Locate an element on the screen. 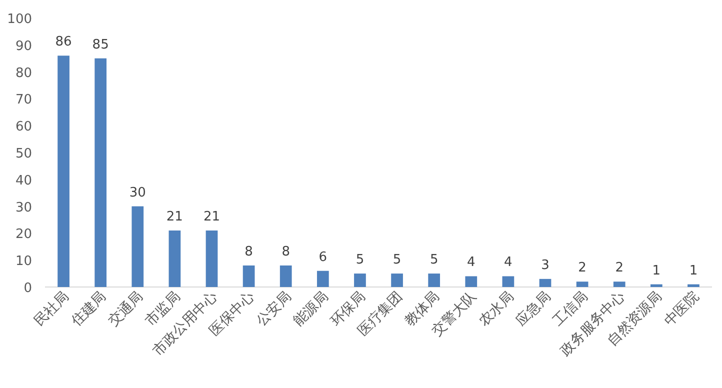 The height and width of the screenshot is (388, 722). data-label: 85 is located at coordinates (100, 44).